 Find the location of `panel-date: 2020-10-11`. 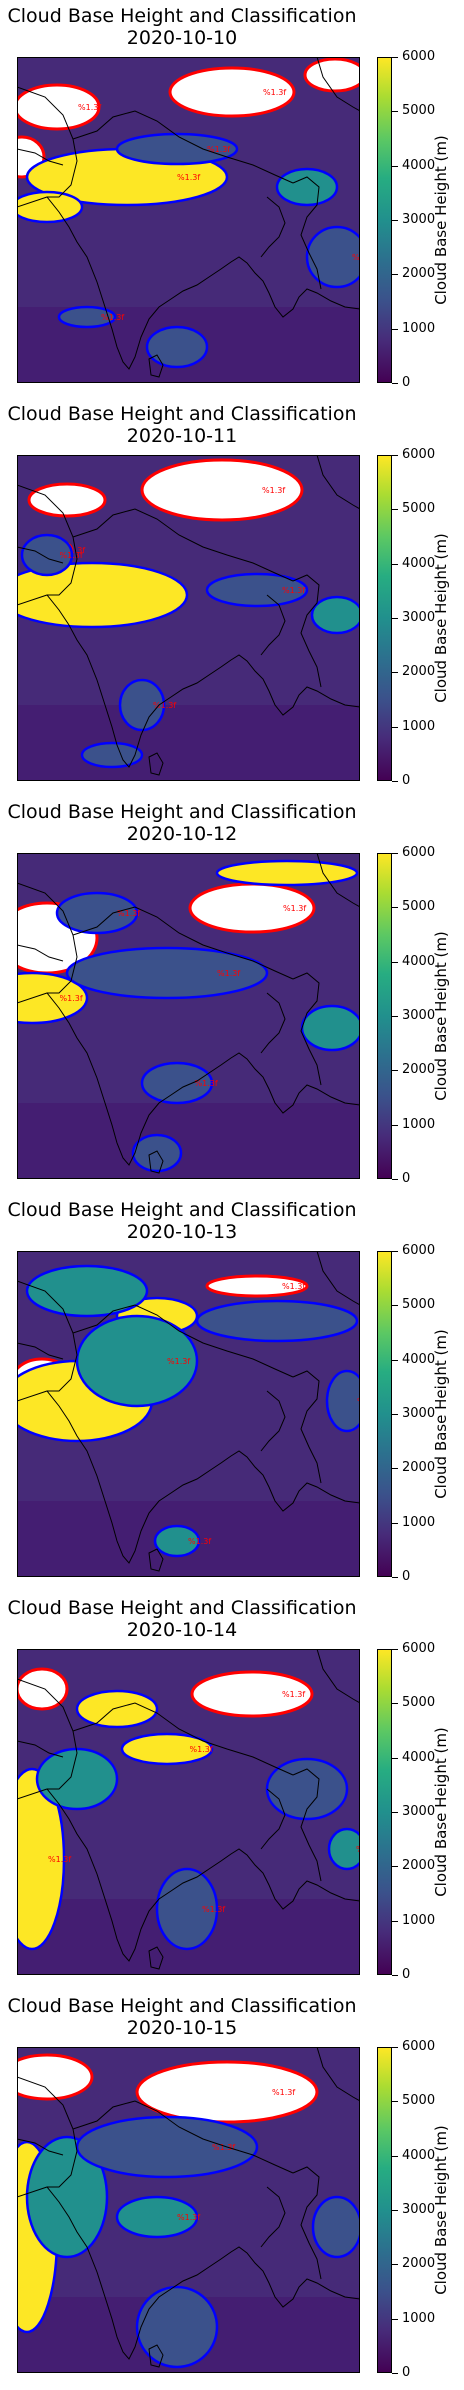

panel-date: 2020-10-11 is located at coordinates (182, 436).